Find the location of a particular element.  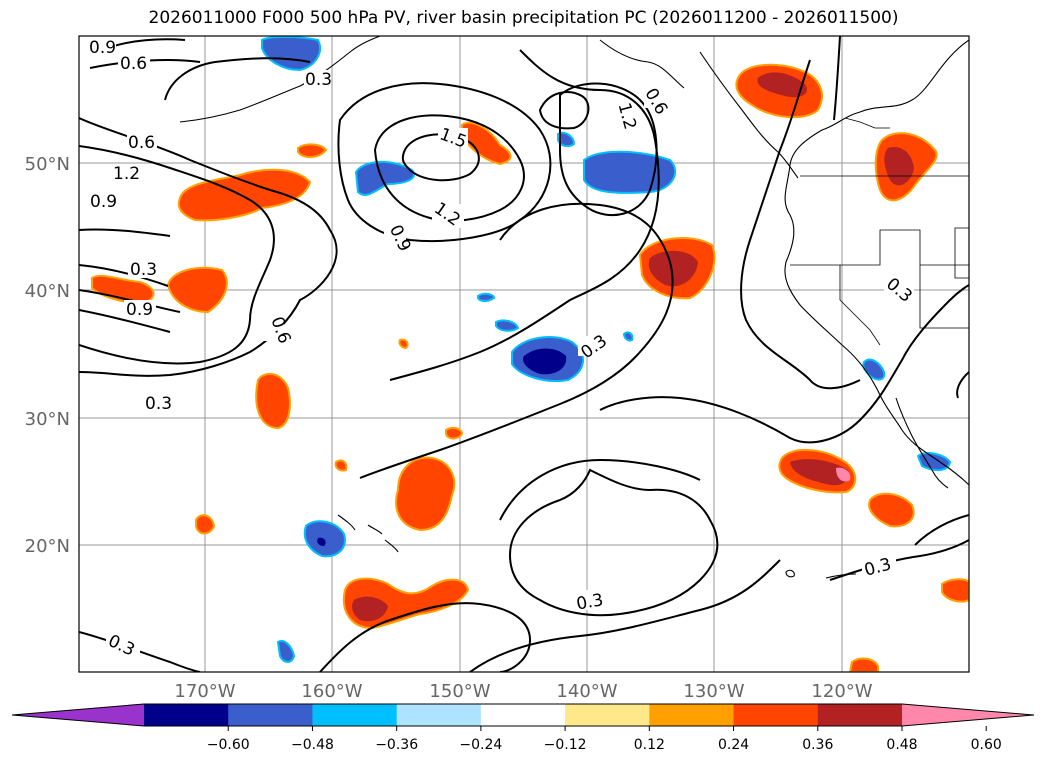

lat-label: 50°N is located at coordinates (47, 164).